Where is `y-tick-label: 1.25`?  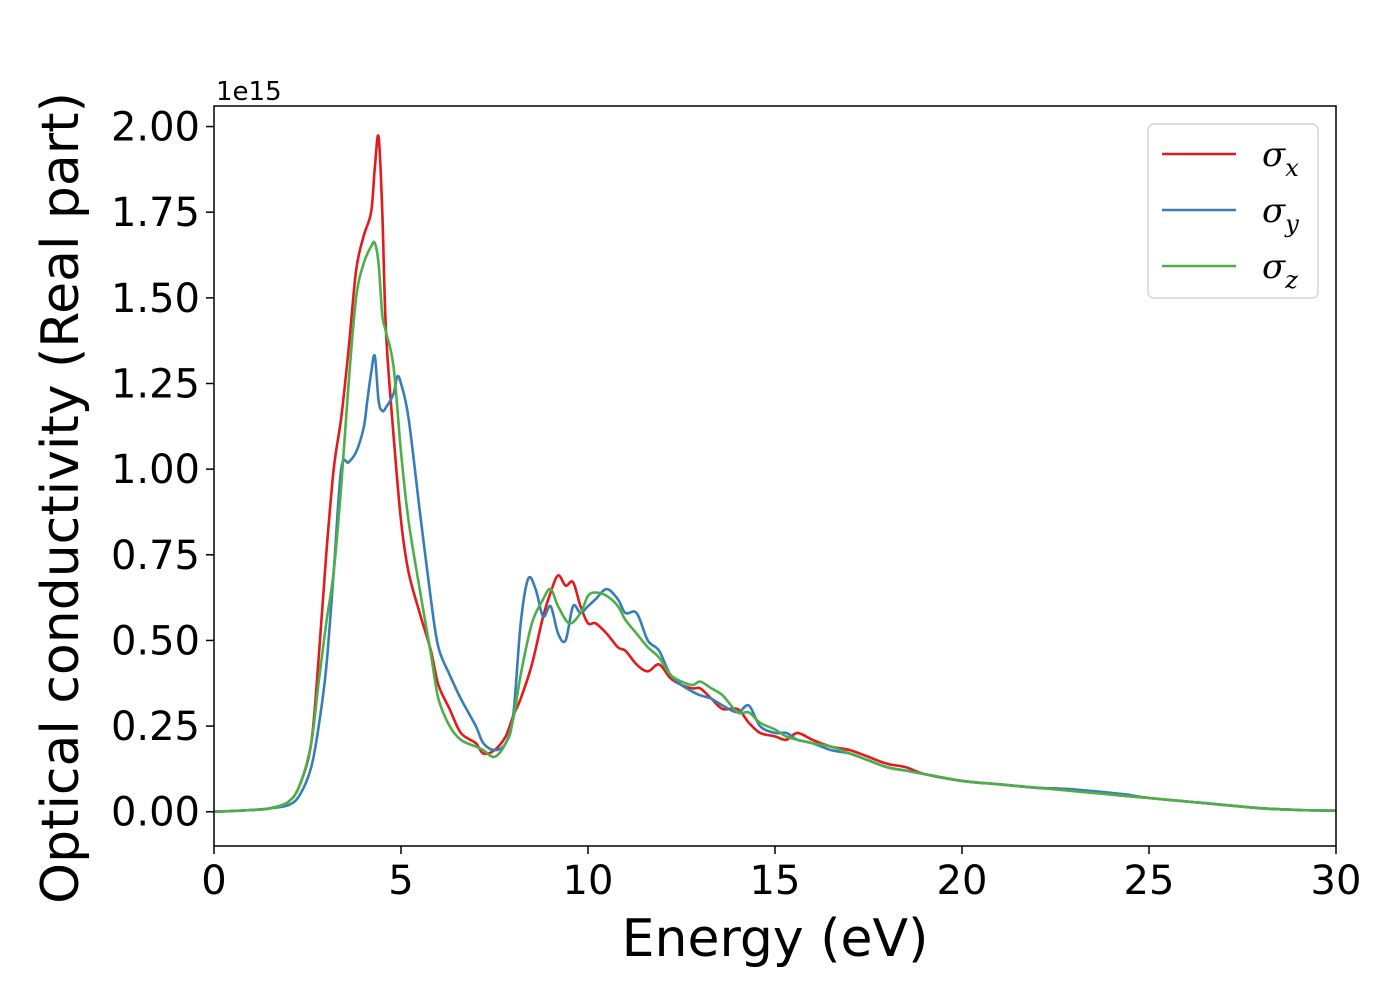
y-tick-label: 1.25 is located at coordinates (155, 385).